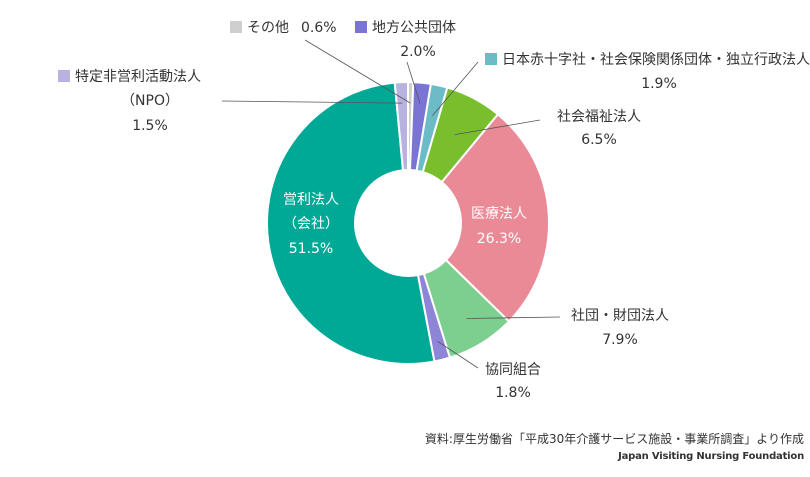 This screenshot has height=477, width=810. I want to click on label-red-cross-value: 1.9%, so click(659, 84).